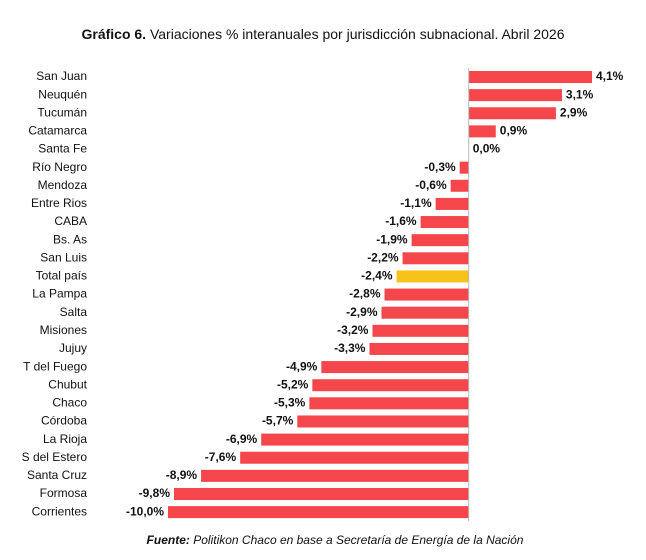 The width and height of the screenshot is (646, 560). I want to click on category-label: La Pampa, so click(59, 294).